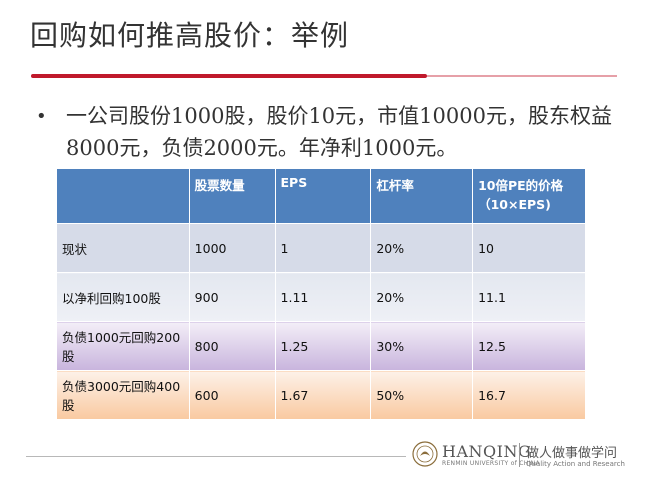  Describe the element at coordinates (422, 346) in the screenshot. I see `table-cell: 30%` at that location.